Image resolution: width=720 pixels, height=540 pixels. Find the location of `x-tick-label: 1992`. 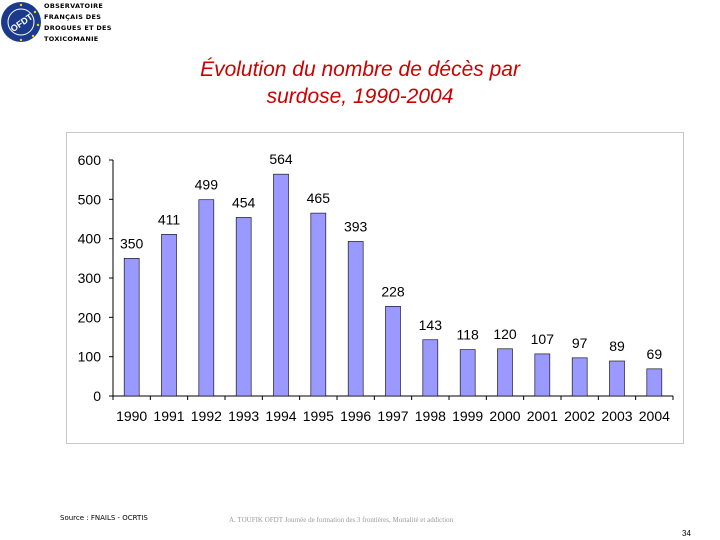

x-tick-label: 1992 is located at coordinates (206, 416).